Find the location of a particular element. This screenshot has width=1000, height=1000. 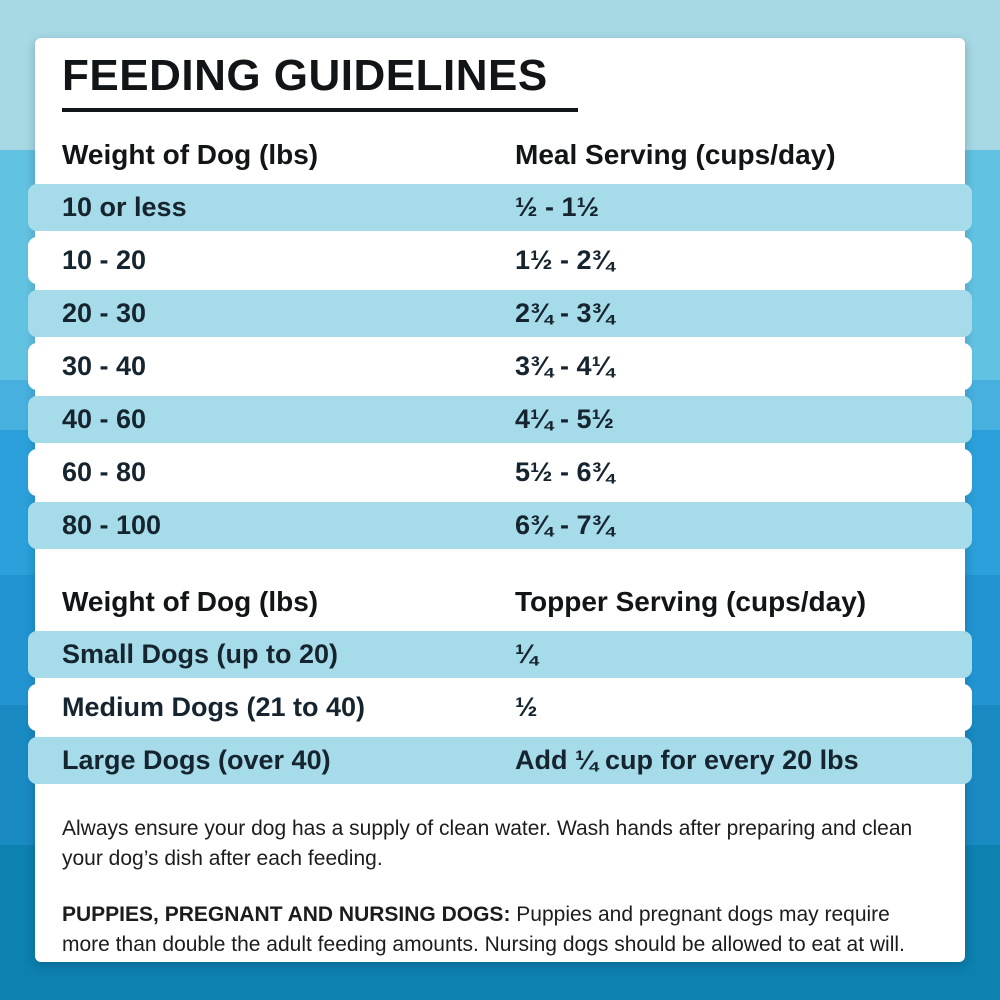

serving-cell: 4¼ - 5½ is located at coordinates (565, 419).